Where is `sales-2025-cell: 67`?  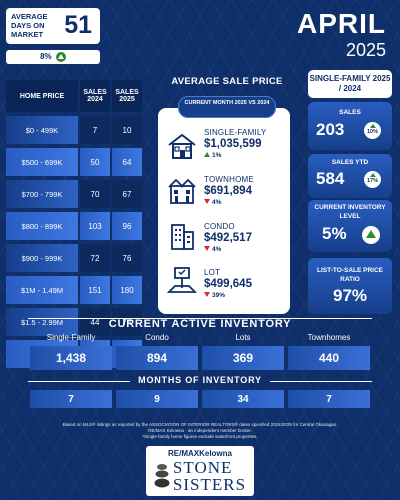
sales-2025-cell: 67 is located at coordinates (127, 194).